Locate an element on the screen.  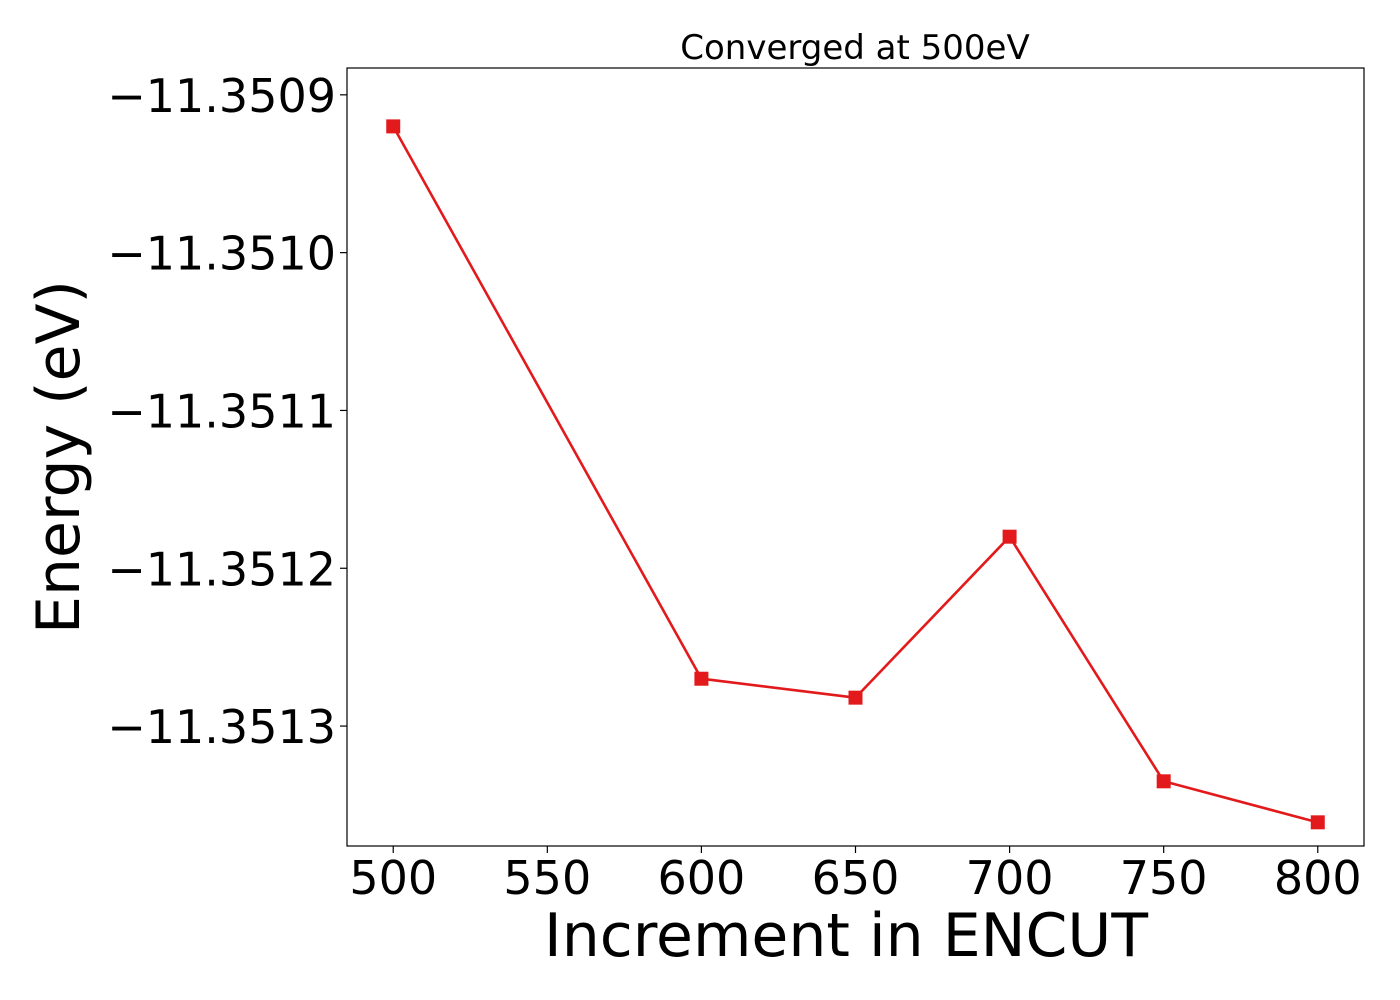
x-tick-label: 550 is located at coordinates (547, 878).